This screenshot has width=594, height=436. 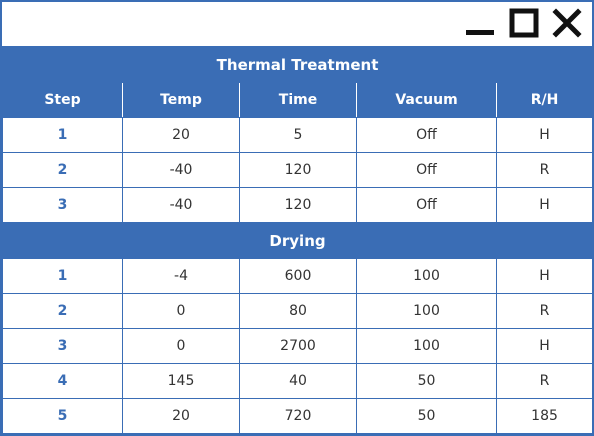 What do you see at coordinates (544, 100) in the screenshot?
I see `column-header-rh: R/H` at bounding box center [544, 100].